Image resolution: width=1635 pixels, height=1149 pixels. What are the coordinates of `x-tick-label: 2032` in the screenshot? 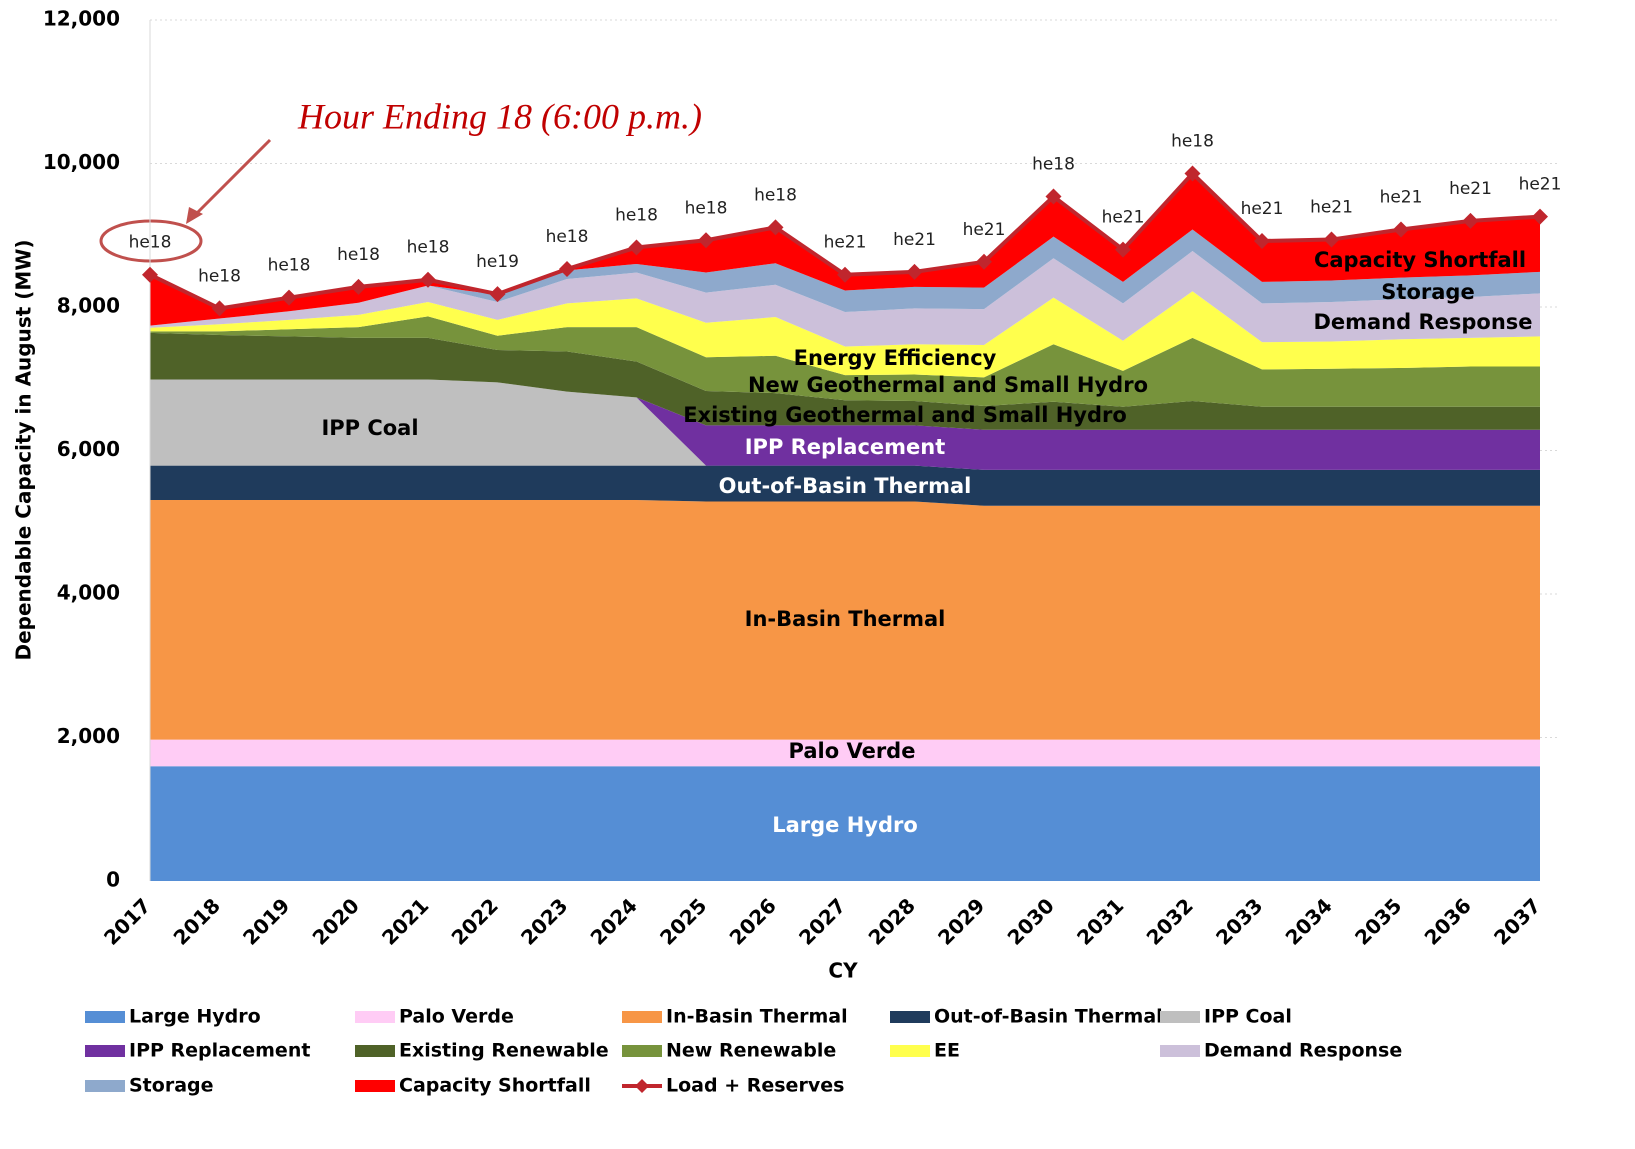 It's located at (1170, 921).